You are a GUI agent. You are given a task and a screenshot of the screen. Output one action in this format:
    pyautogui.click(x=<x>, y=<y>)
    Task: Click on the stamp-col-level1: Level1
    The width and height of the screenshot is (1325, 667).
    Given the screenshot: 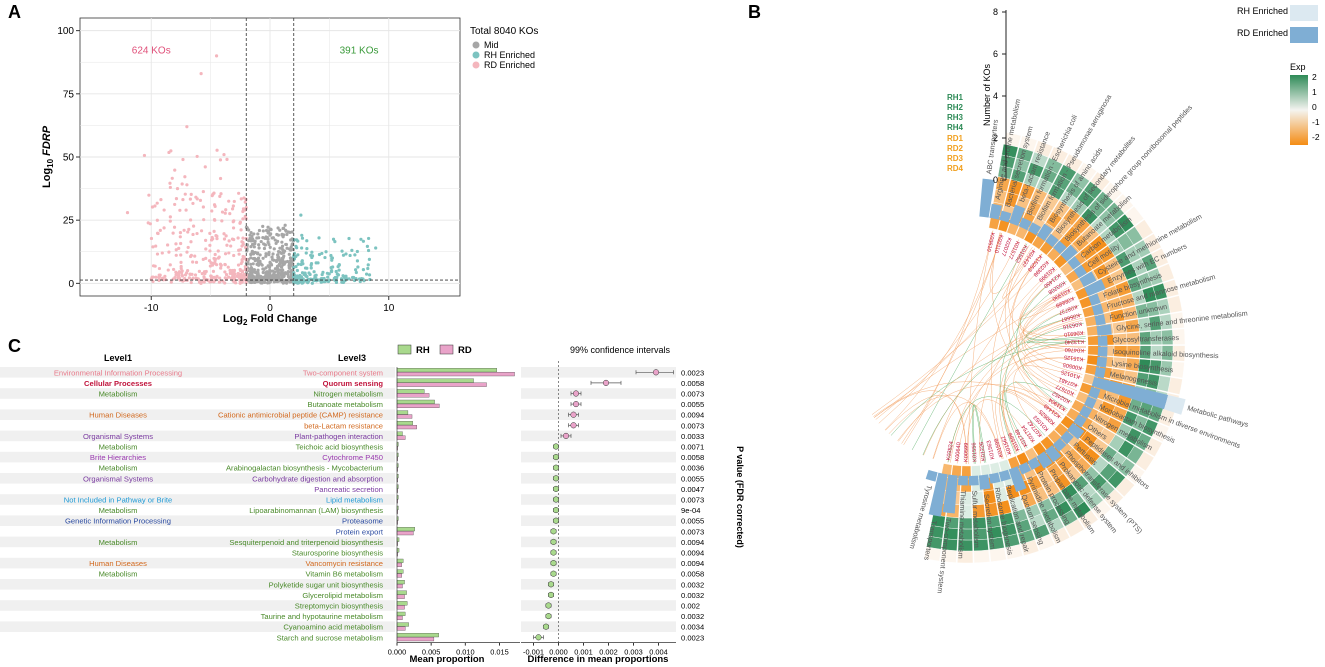 What is the action you would take?
    pyautogui.click(x=118, y=358)
    